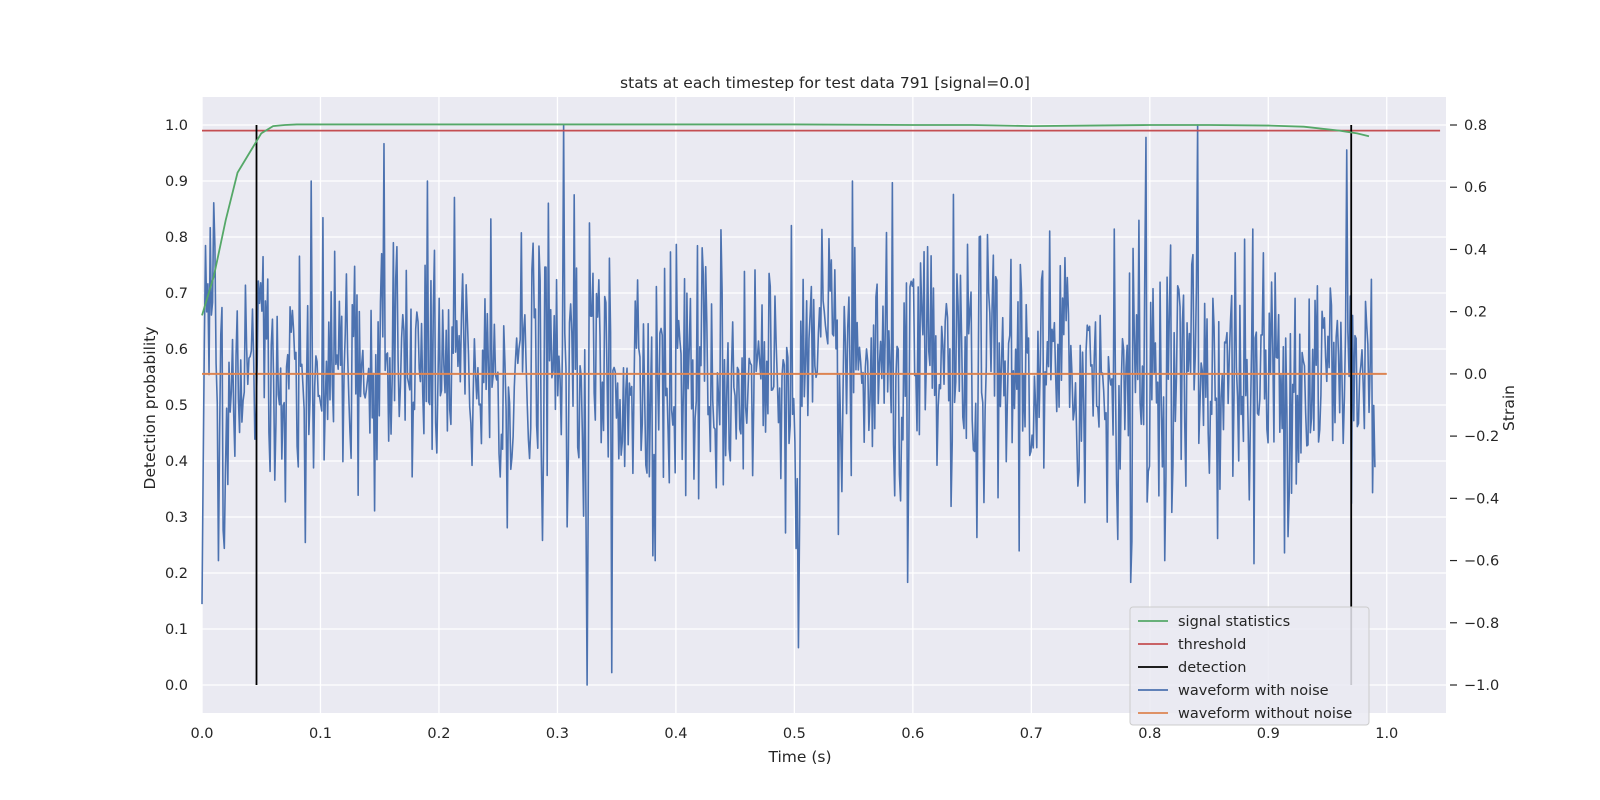  What do you see at coordinates (1481, 624) in the screenshot?
I see `right-y-tick-label: −0.8` at bounding box center [1481, 624].